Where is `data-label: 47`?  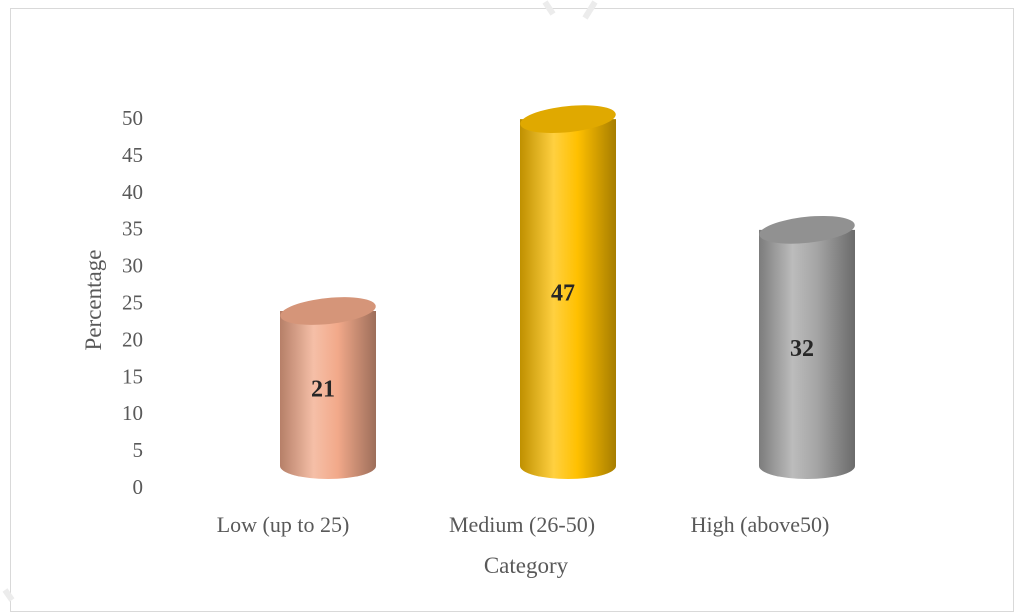
data-label: 47 is located at coordinates (563, 294).